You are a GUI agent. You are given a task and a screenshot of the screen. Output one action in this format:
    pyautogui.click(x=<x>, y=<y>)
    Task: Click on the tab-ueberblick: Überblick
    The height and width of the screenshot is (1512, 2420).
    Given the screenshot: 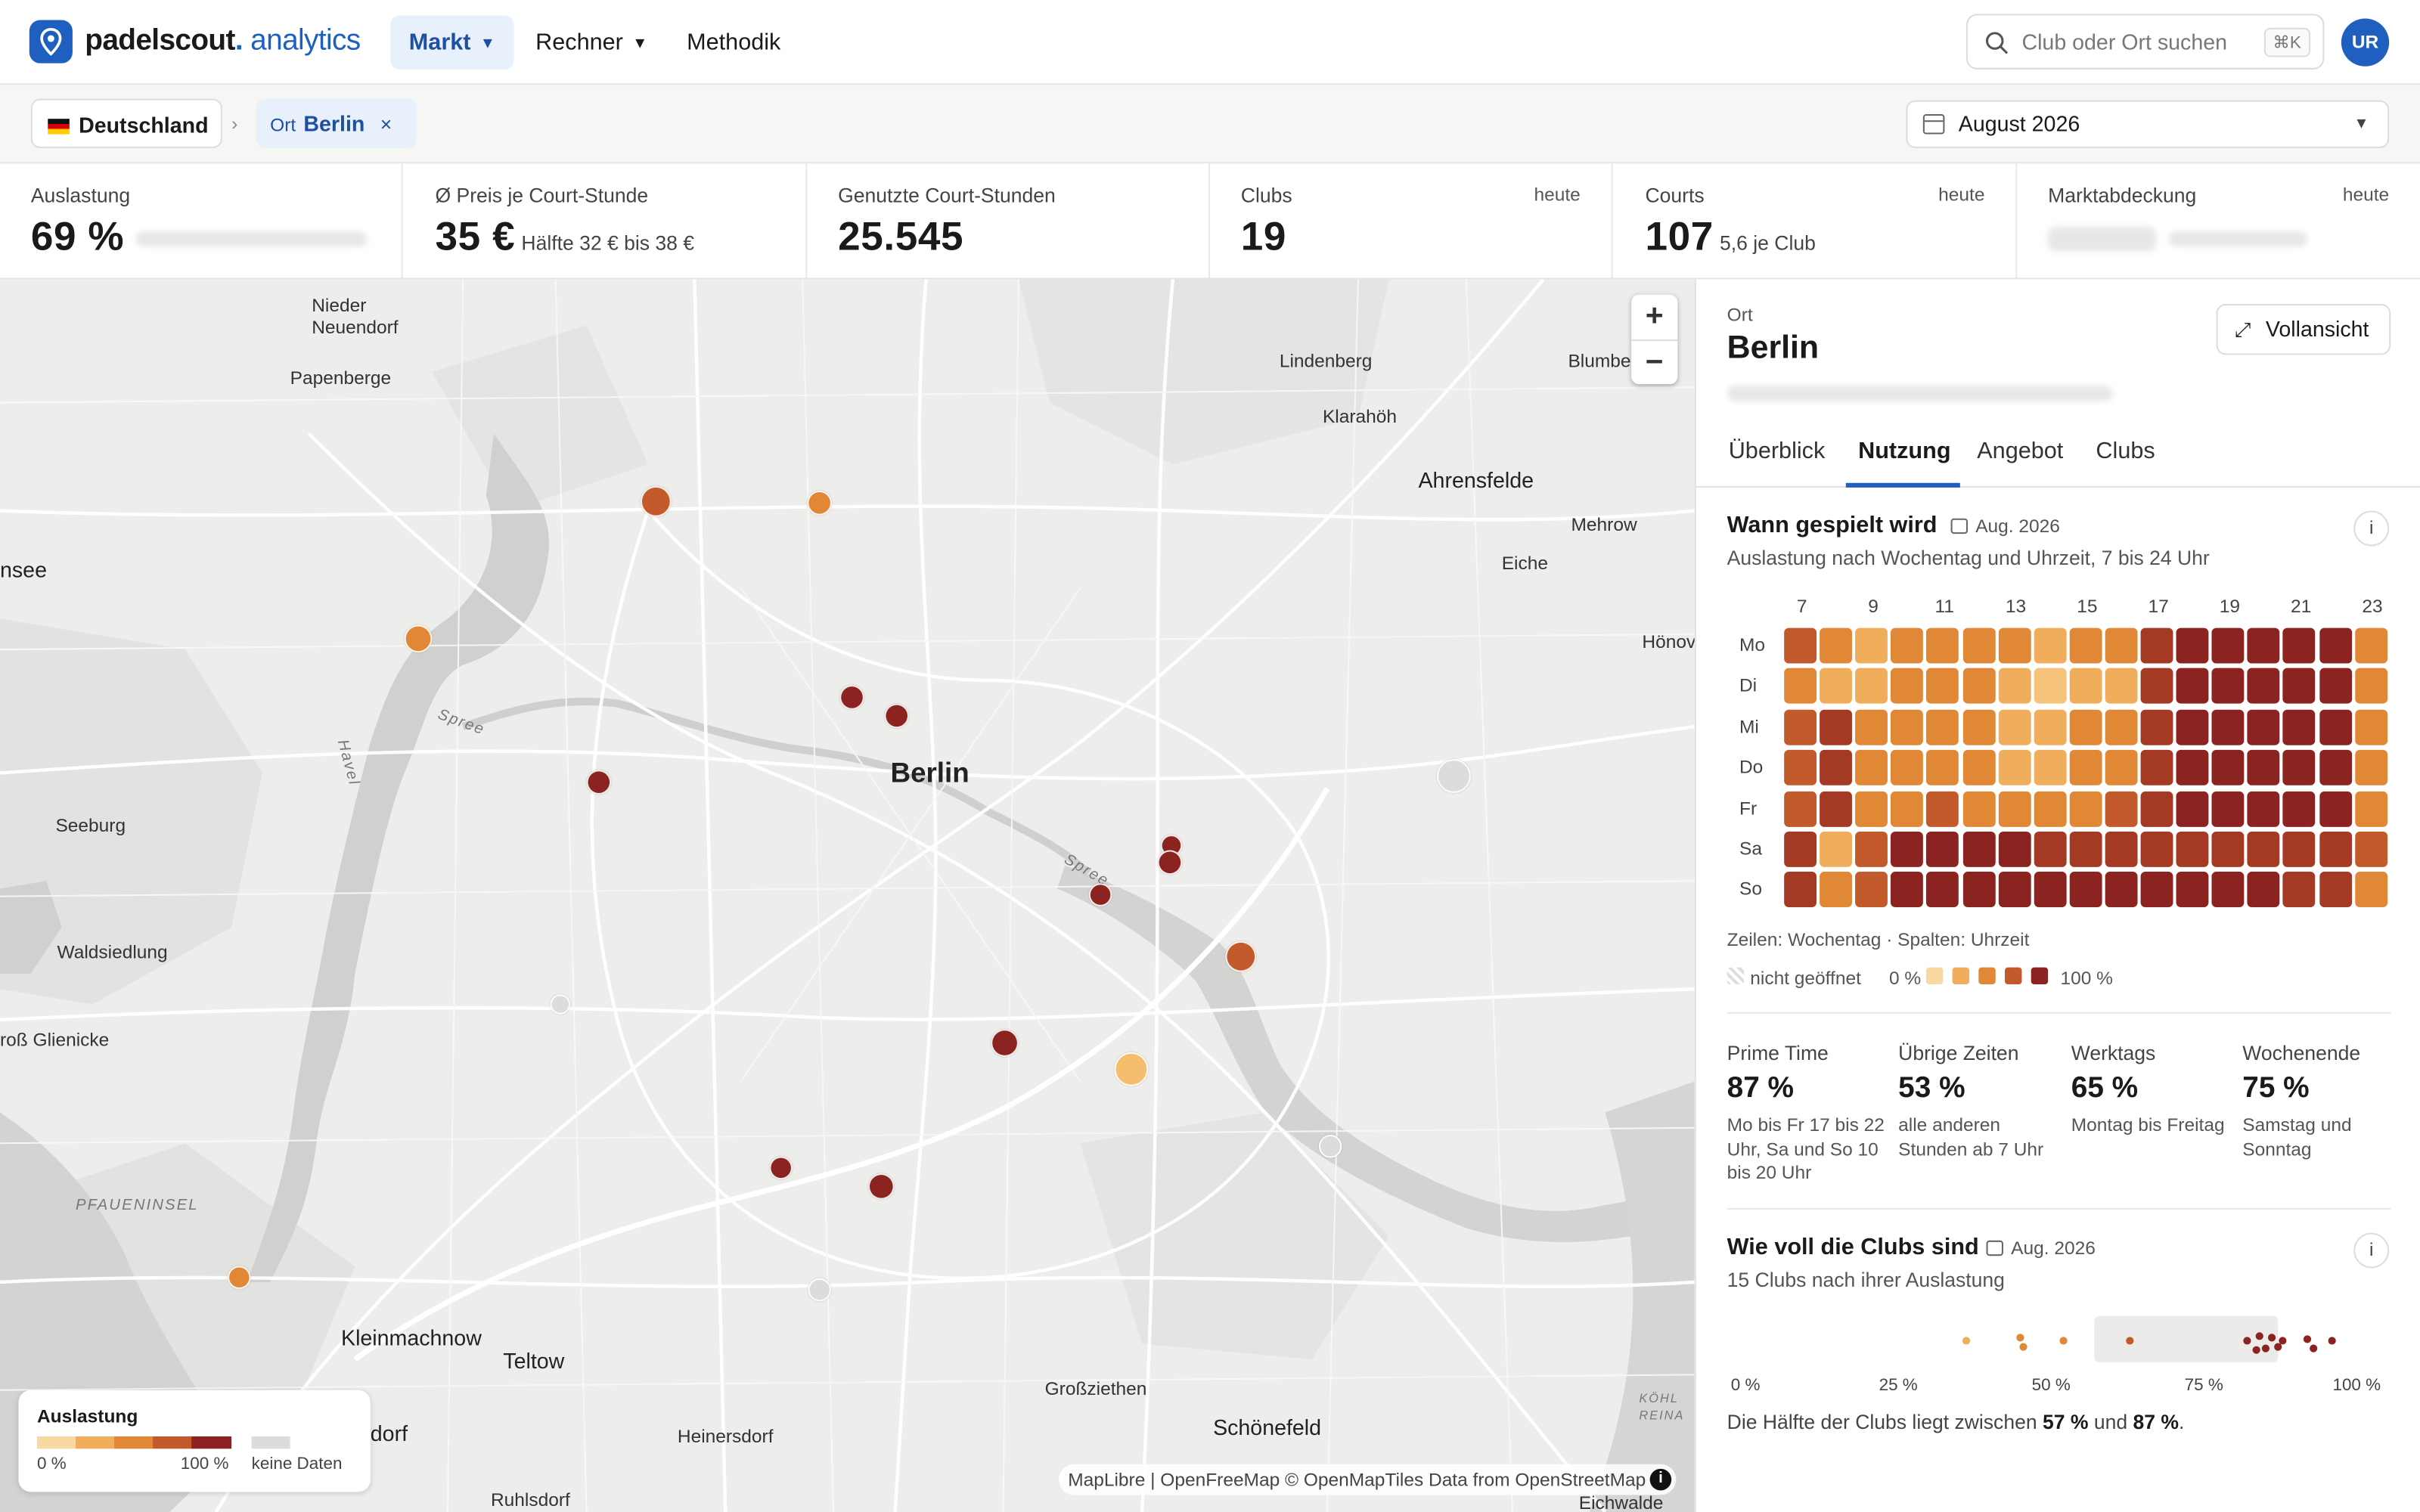 What is the action you would take?
    pyautogui.click(x=1777, y=452)
    